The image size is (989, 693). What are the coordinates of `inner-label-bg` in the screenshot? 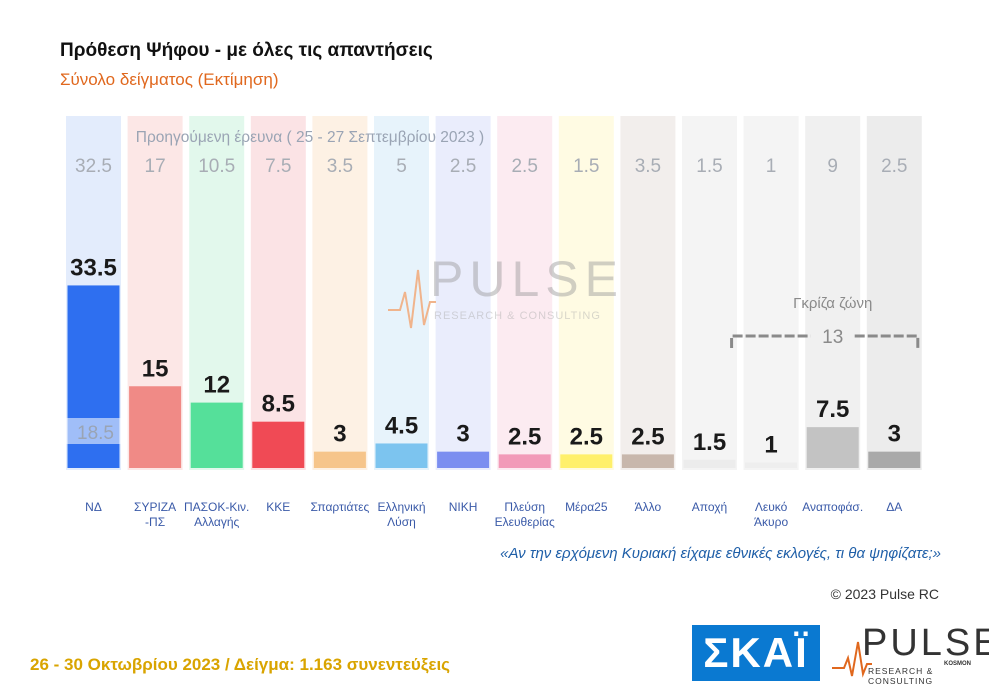 It's located at (93, 431).